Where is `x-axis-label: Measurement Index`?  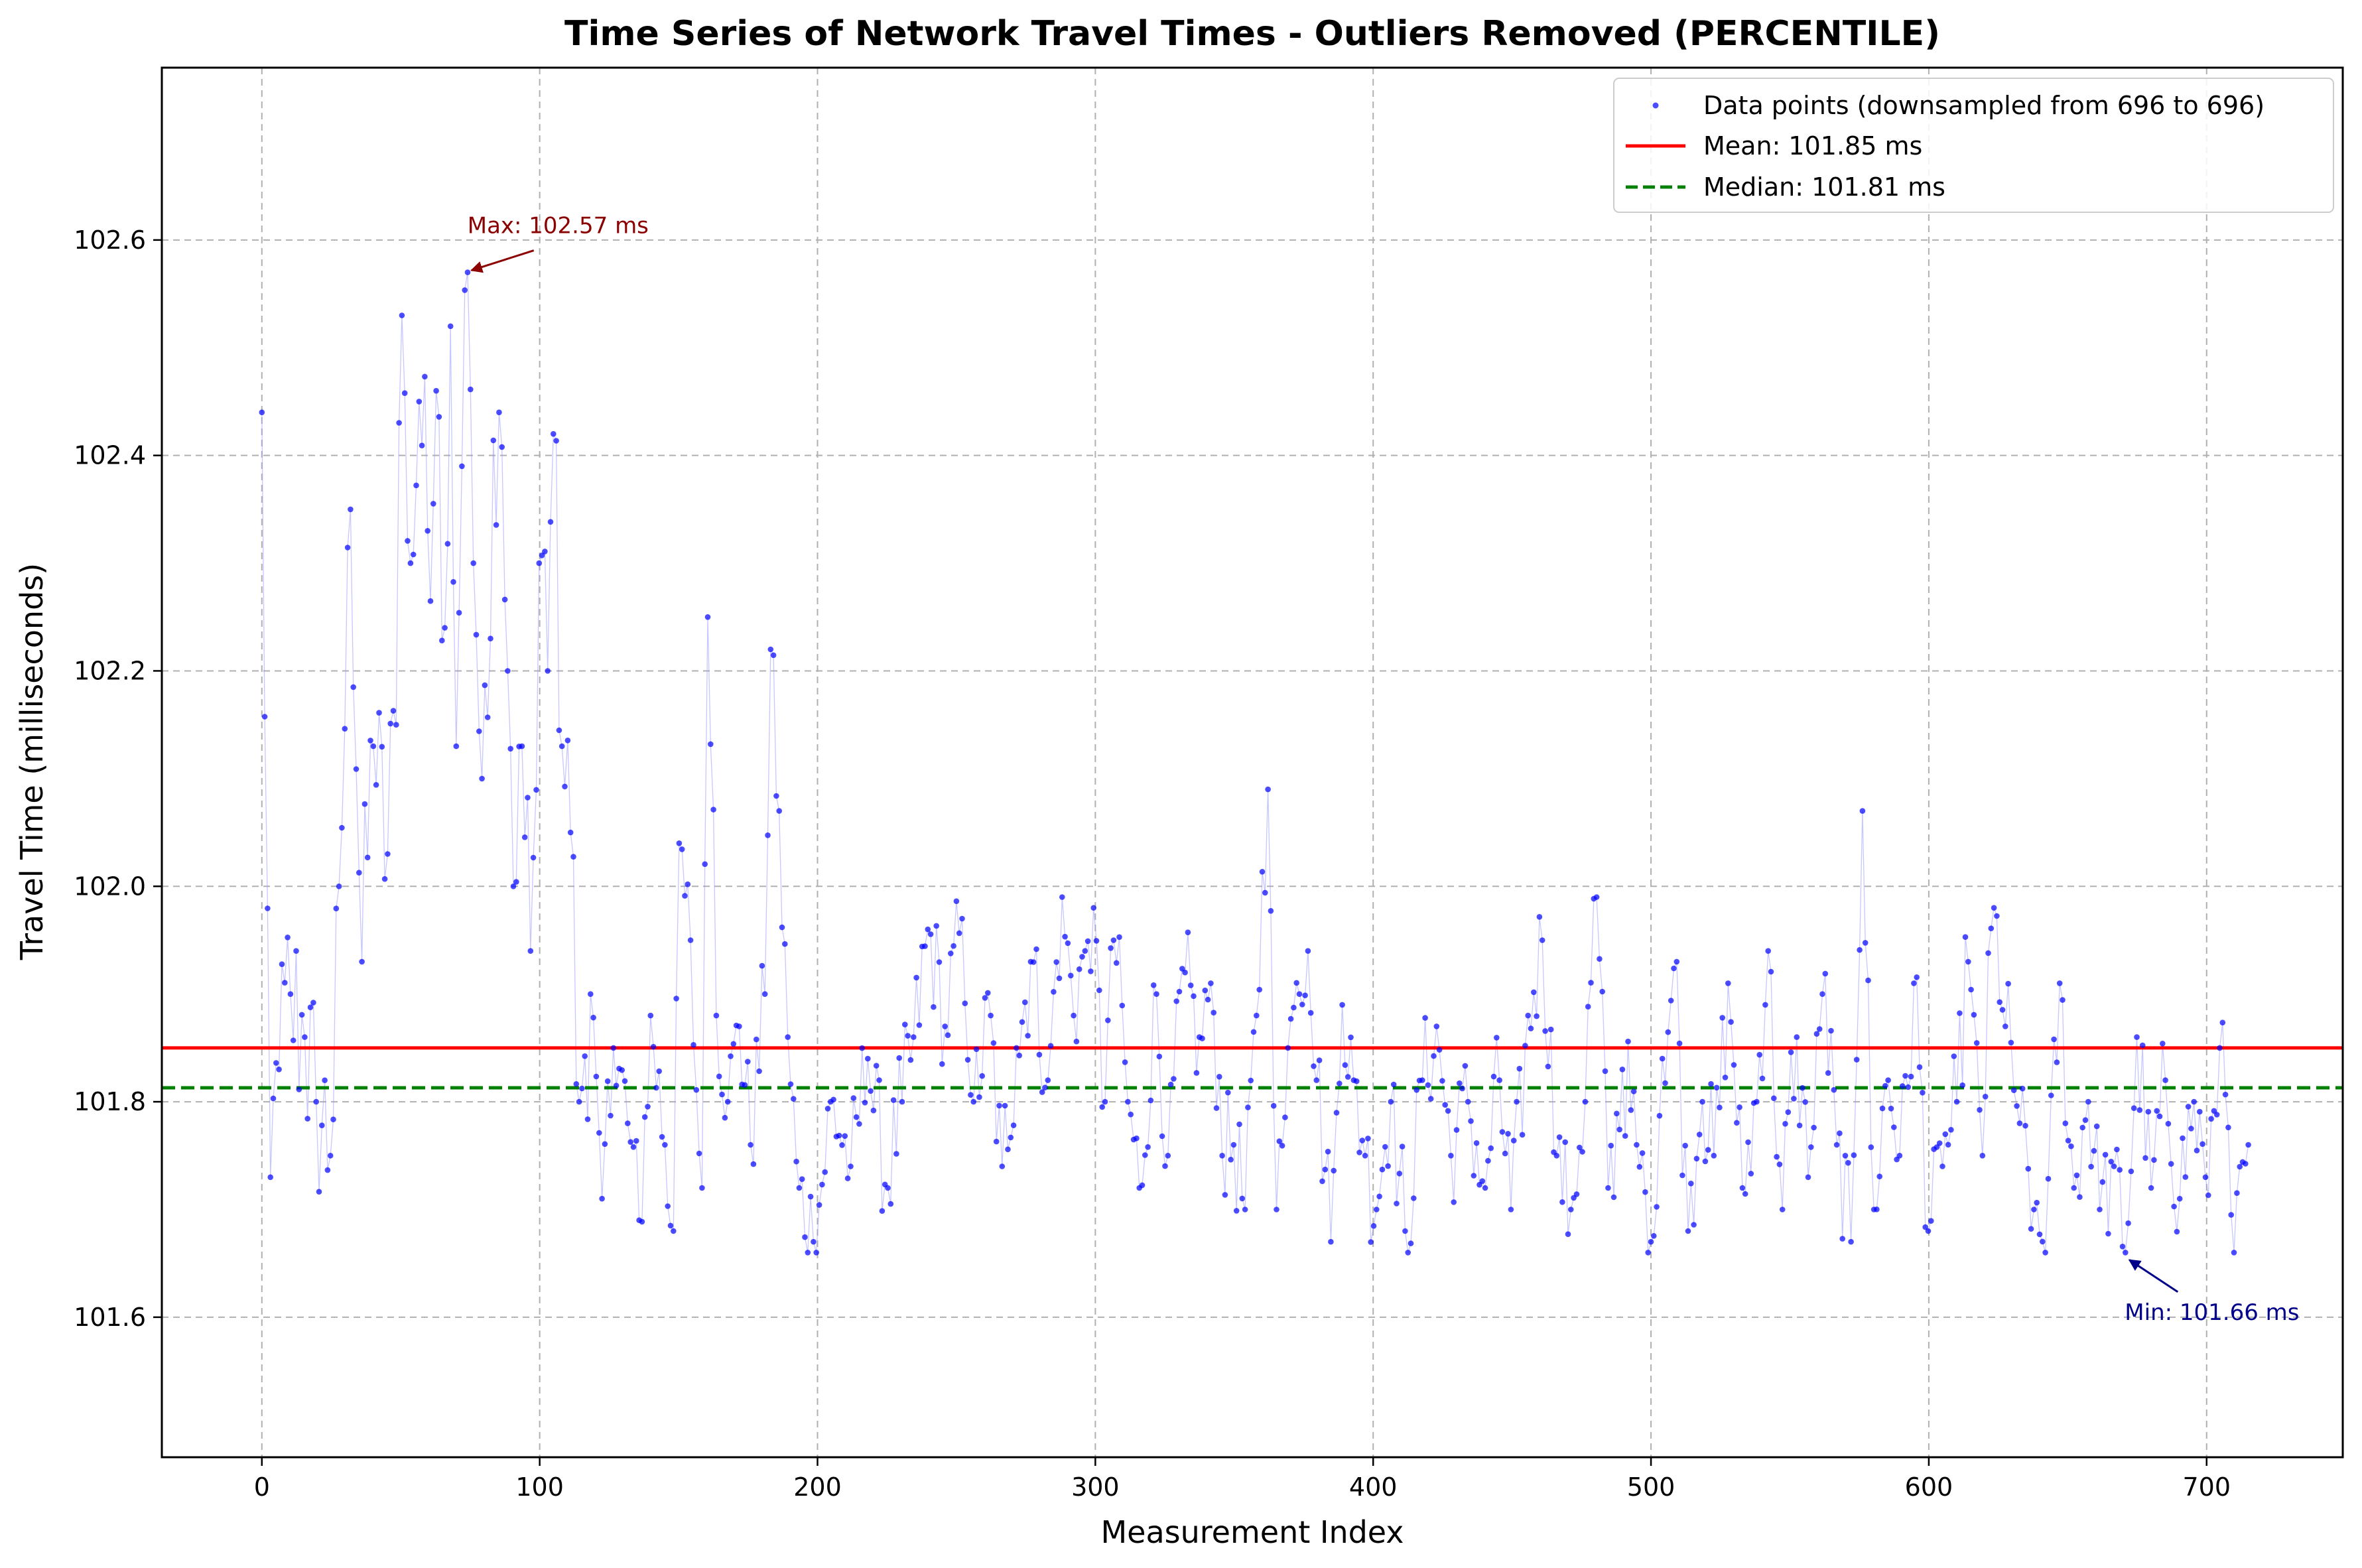
x-axis-label: Measurement Index is located at coordinates (1252, 1532).